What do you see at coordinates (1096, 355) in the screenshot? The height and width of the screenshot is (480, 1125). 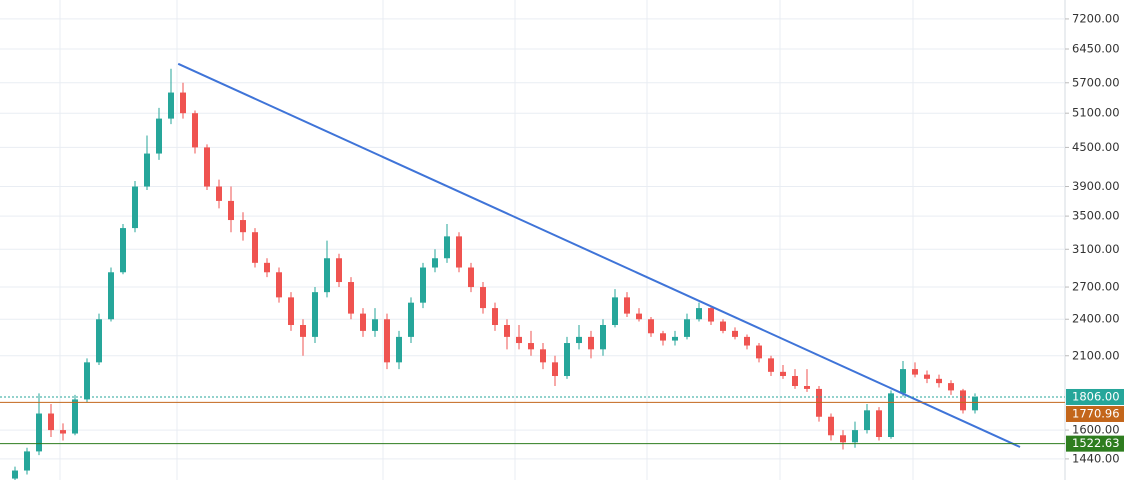 I see `y-tick-label: 2100.00` at bounding box center [1096, 355].